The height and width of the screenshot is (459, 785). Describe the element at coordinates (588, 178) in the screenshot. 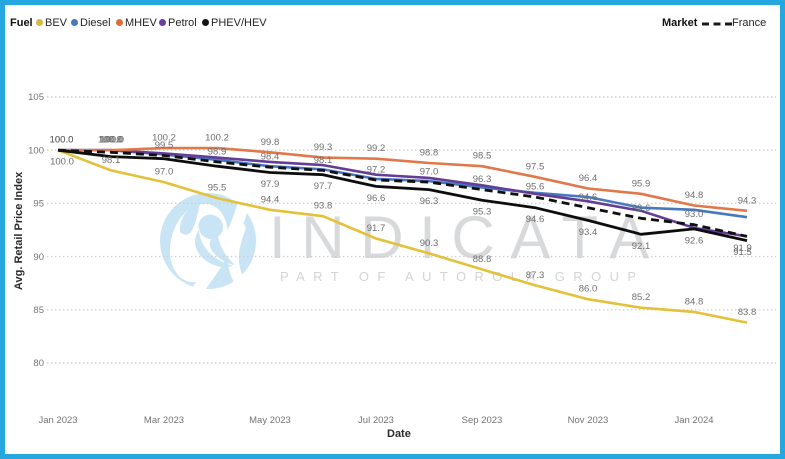

I see `svg-text: 96.4` at that location.